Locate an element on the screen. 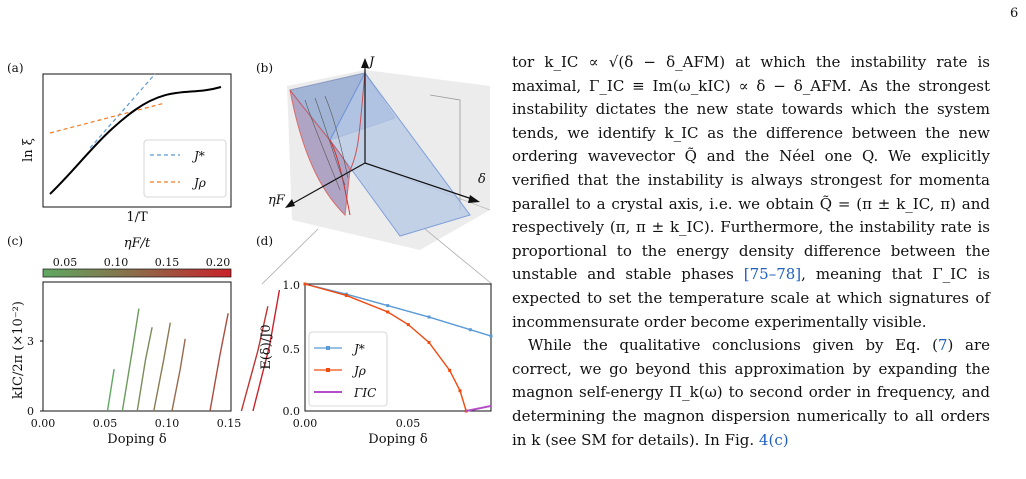  zoom-guide-right is located at coordinates (458, 256).